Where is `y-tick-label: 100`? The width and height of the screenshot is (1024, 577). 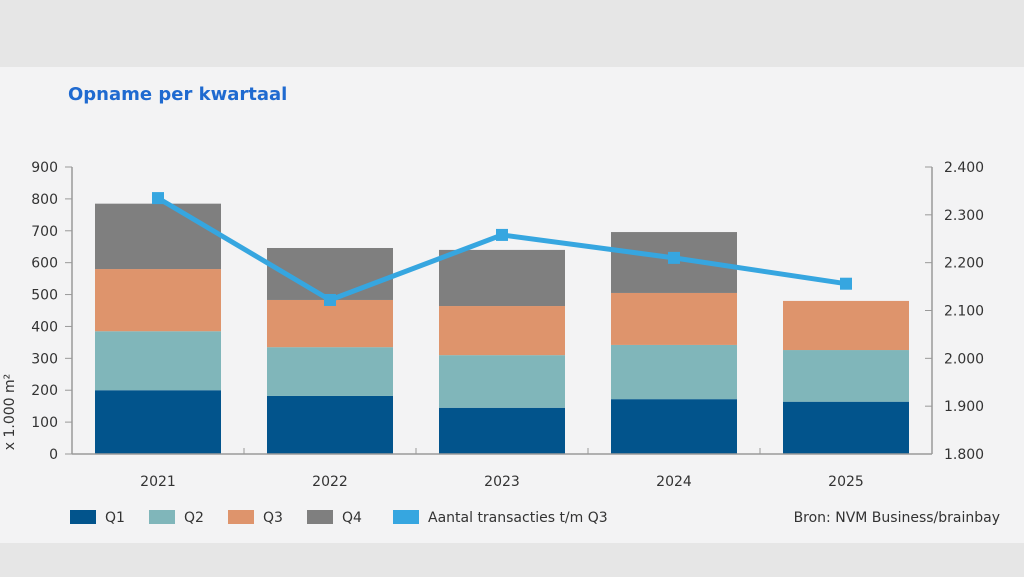 y-tick-label: 100 is located at coordinates (44, 423).